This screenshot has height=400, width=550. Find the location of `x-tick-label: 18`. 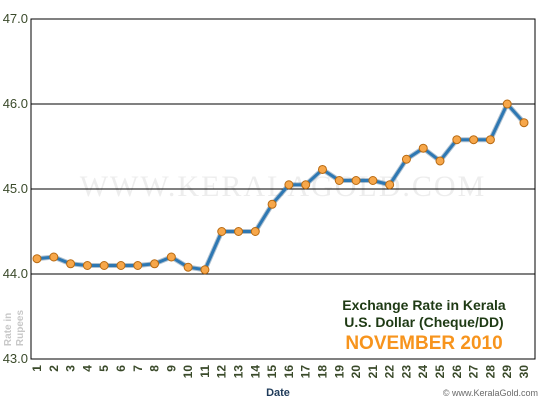

x-tick-label: 18 is located at coordinates (322, 372).